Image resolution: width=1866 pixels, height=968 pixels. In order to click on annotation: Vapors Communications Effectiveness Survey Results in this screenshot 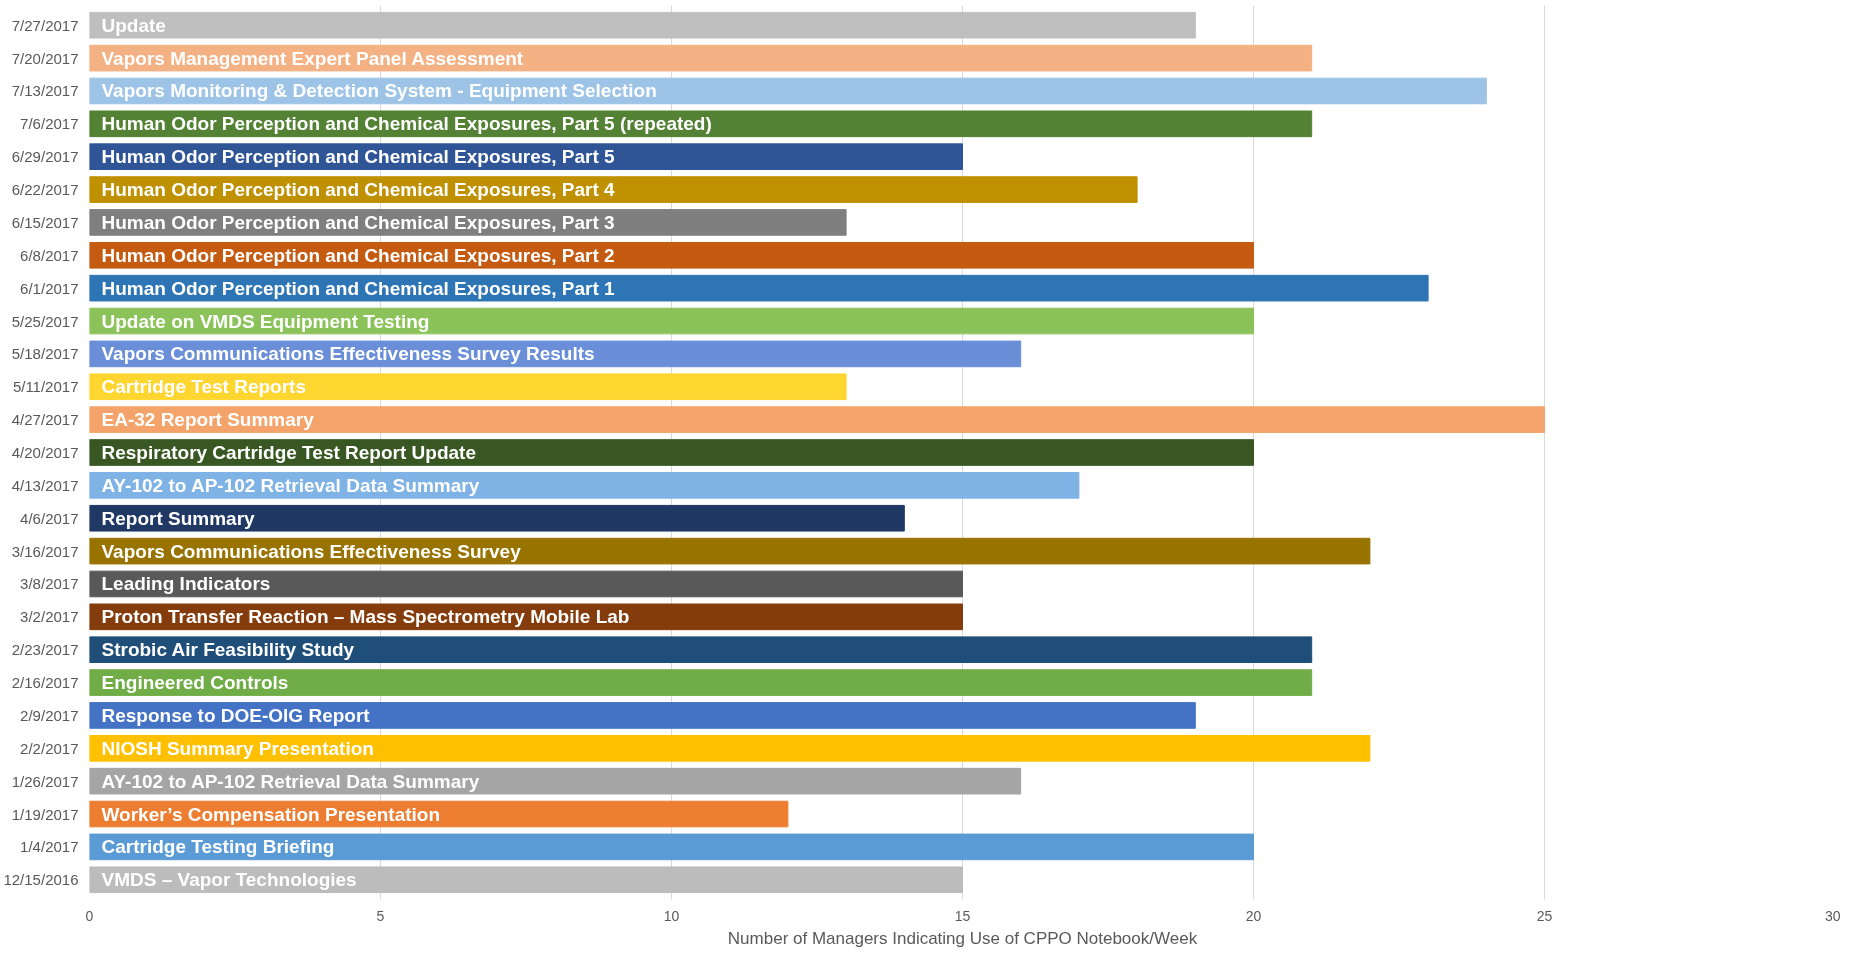, I will do `click(348, 354)`.